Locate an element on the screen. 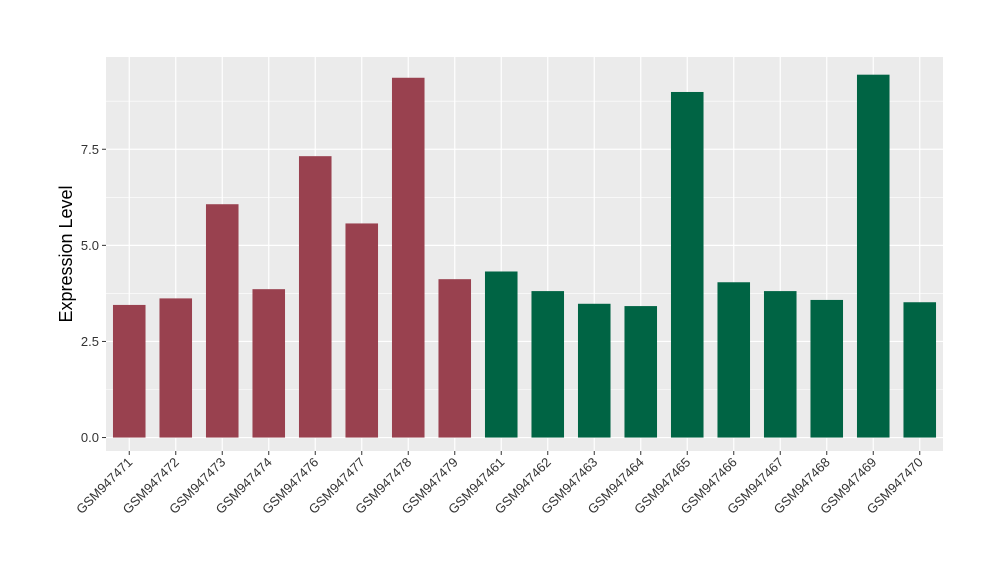 This screenshot has width=1000, height=580. bar-GSM947469 is located at coordinates (873, 256).